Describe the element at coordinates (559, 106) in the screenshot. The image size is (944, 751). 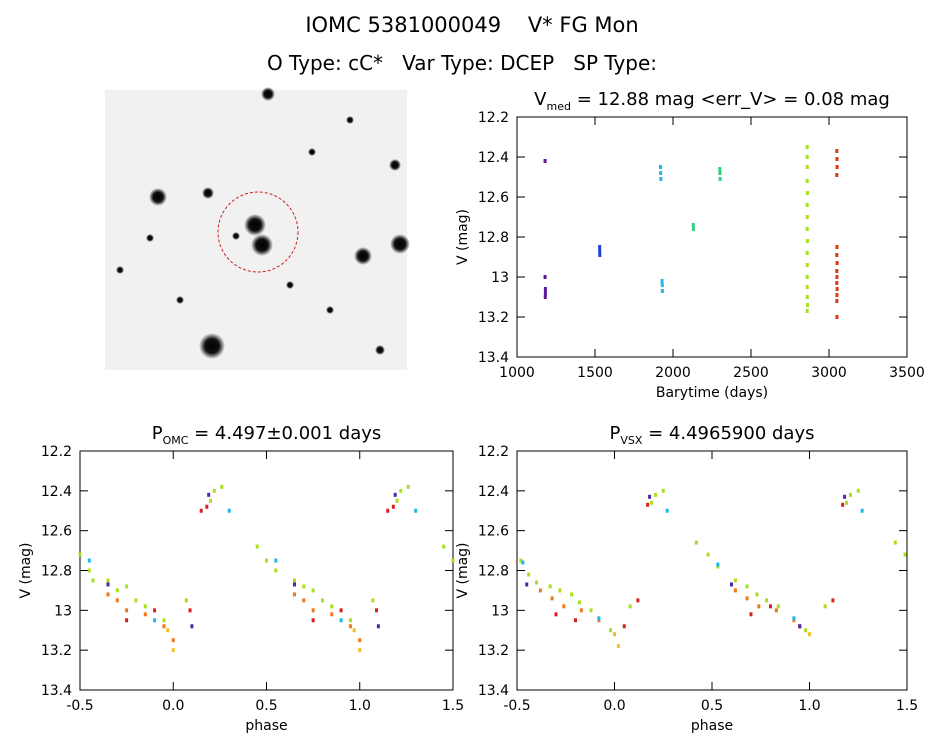
I see `chart-title-part: med` at that location.